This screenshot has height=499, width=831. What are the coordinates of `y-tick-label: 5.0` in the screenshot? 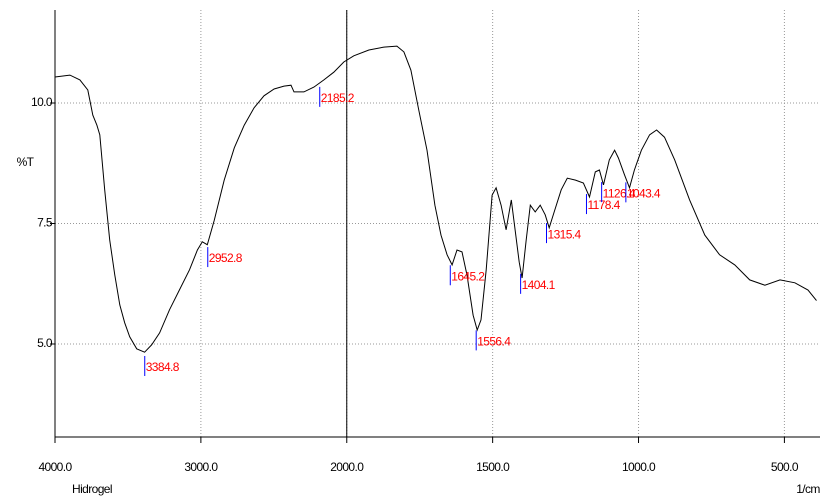 It's located at (45, 343).